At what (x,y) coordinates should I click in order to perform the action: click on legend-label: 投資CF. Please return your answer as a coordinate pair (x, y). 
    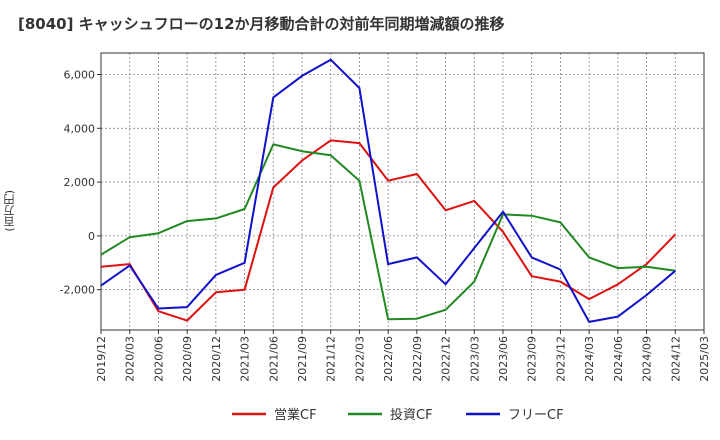
    Looking at the image, I should click on (411, 415).